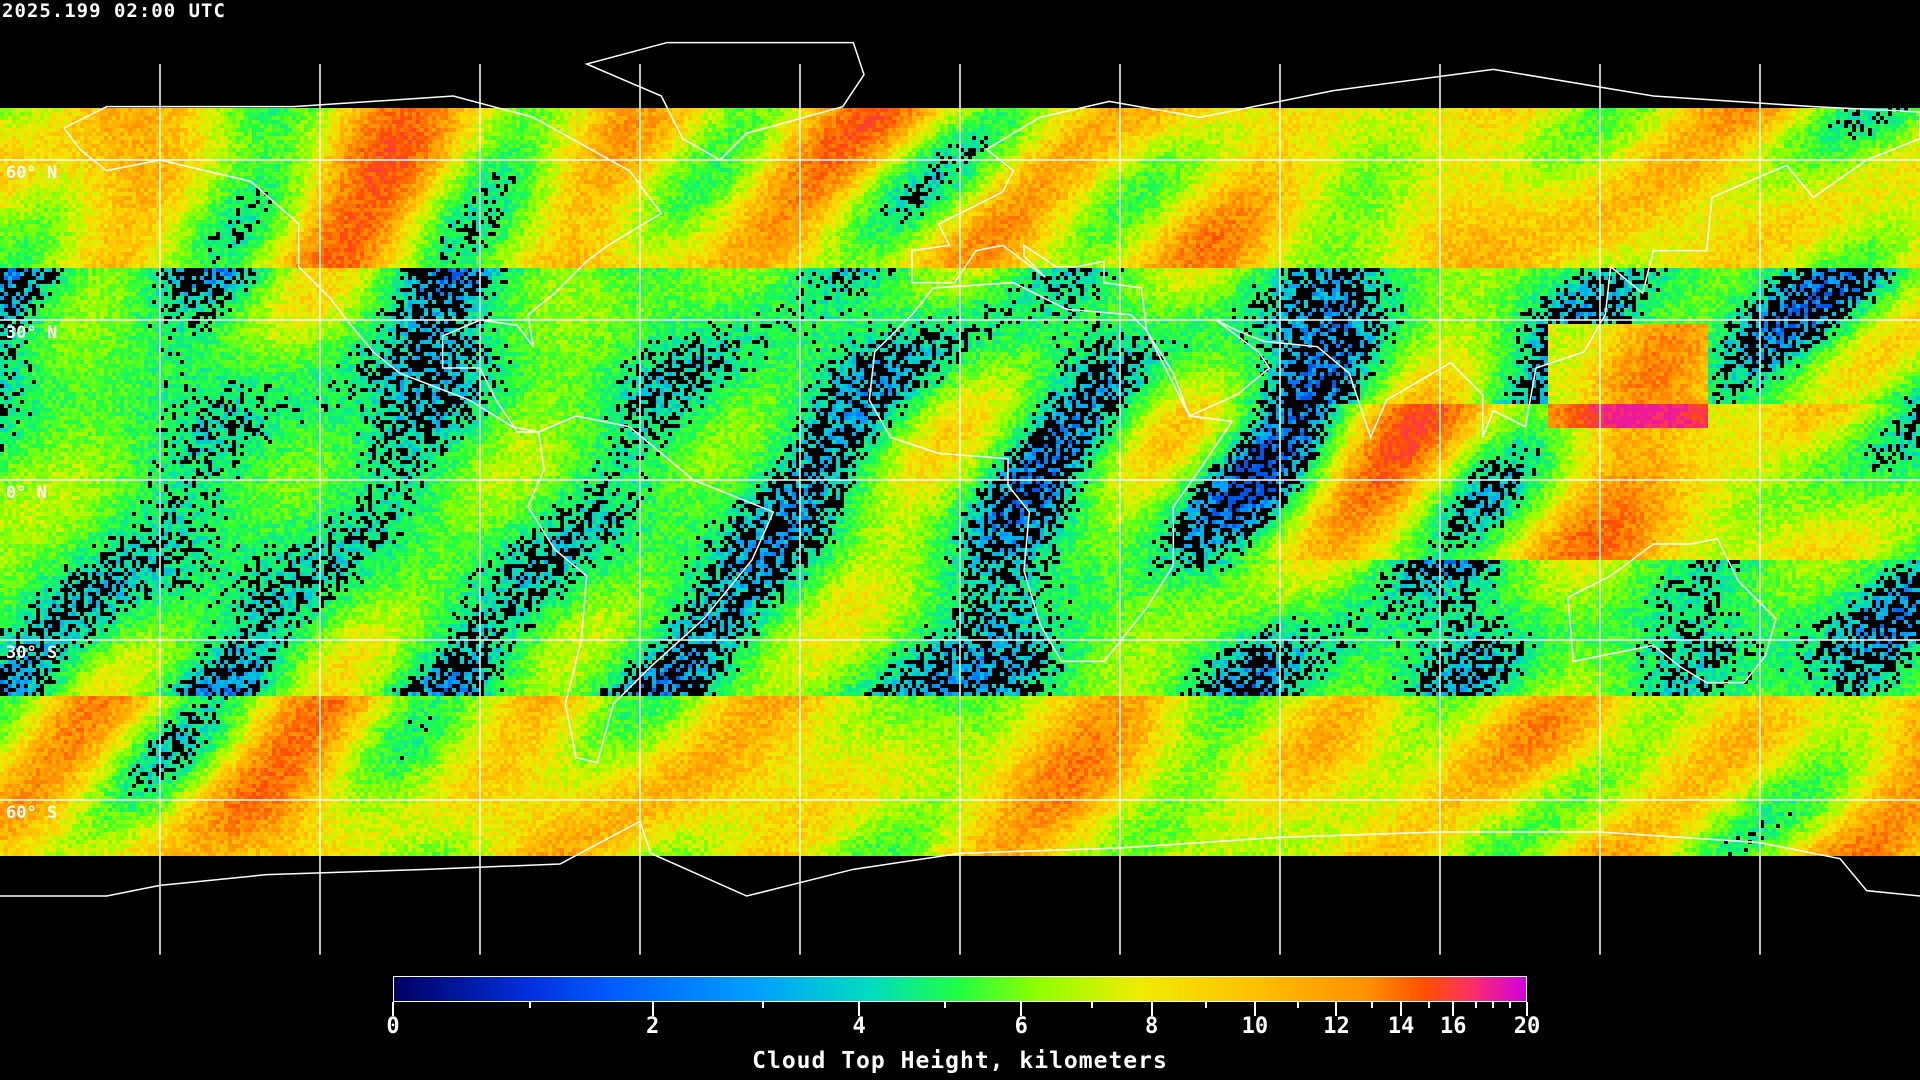 This screenshot has width=1920, height=1080. Describe the element at coordinates (1453, 1026) in the screenshot. I see `tick-label: 16` at that location.